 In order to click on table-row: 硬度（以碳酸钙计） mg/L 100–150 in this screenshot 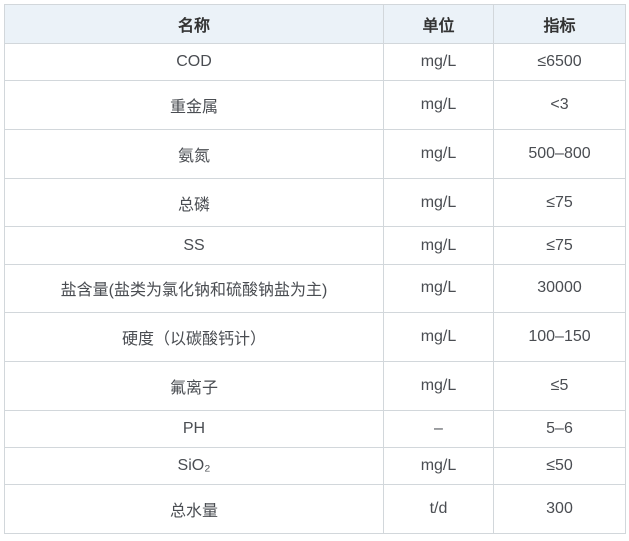, I will do `click(315, 337)`.